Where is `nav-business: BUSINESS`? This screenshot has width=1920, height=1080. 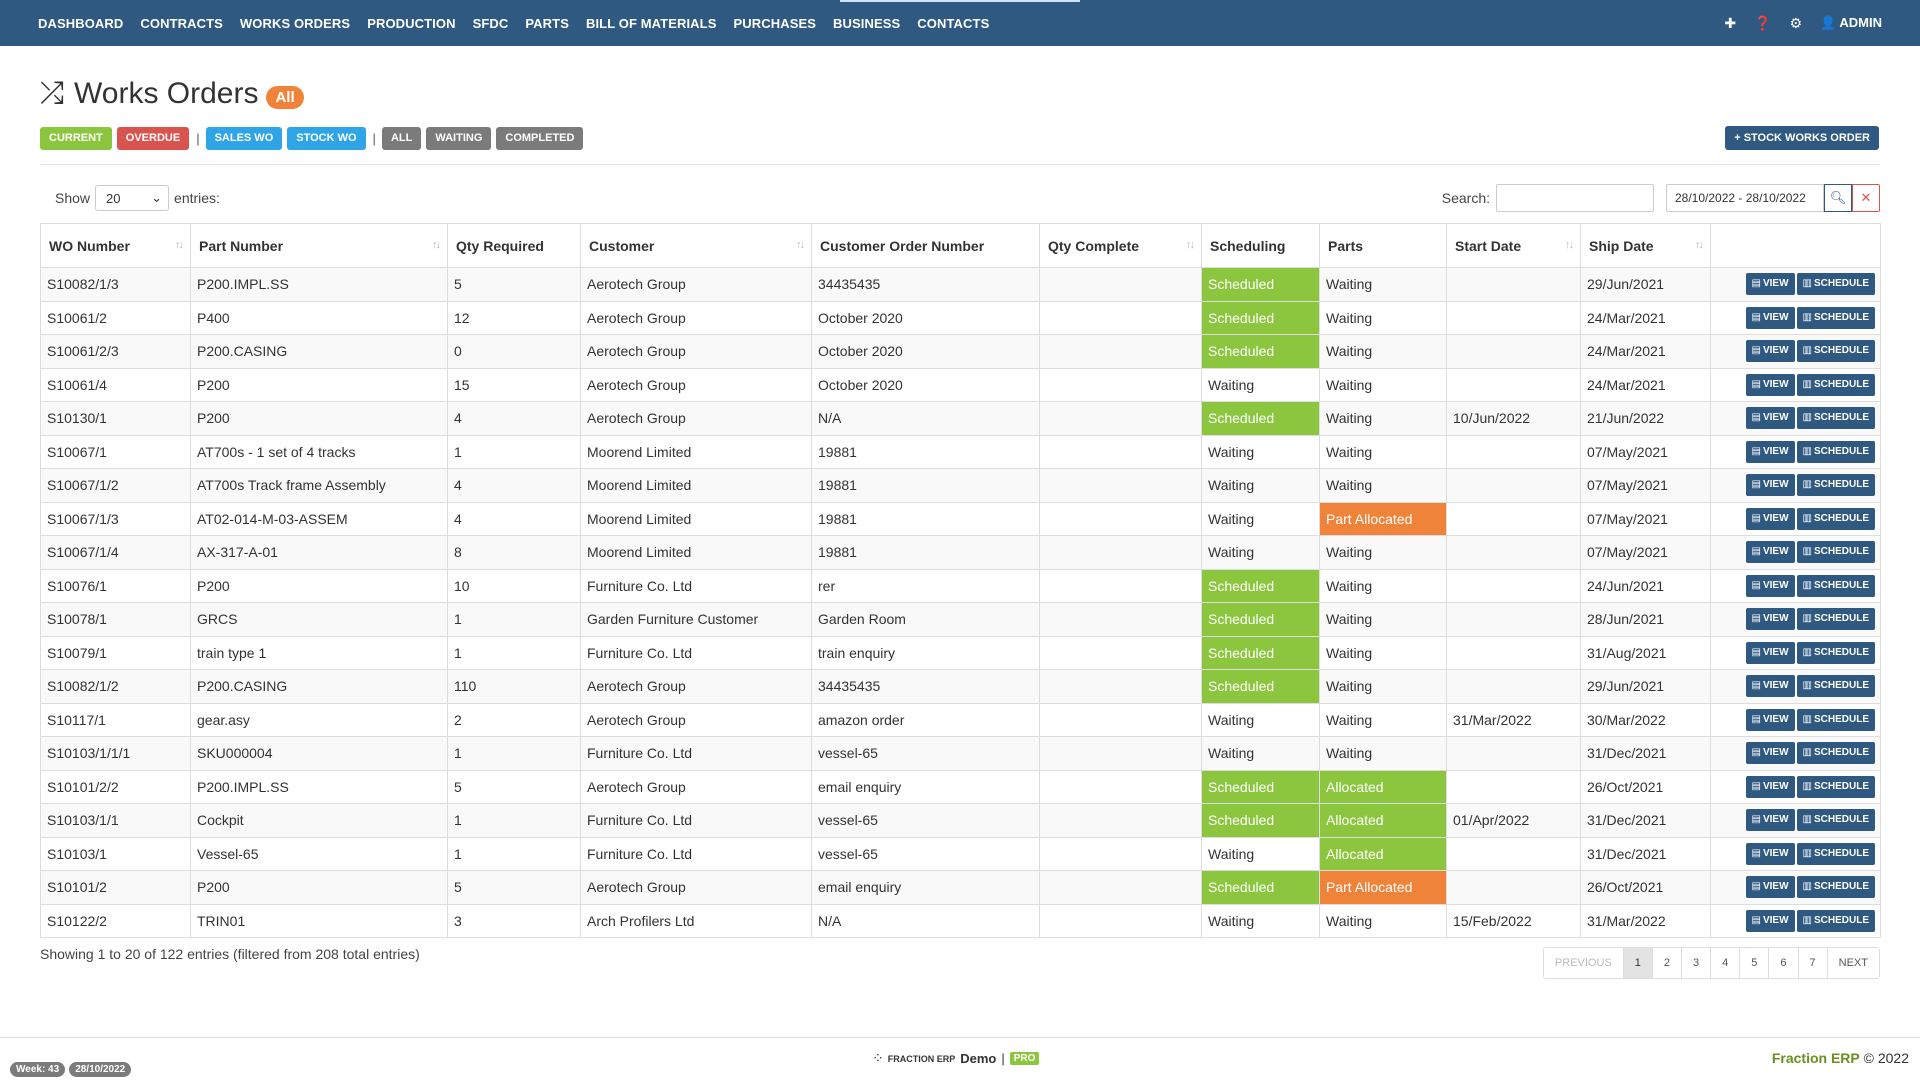 nav-business: BUSINESS is located at coordinates (867, 23).